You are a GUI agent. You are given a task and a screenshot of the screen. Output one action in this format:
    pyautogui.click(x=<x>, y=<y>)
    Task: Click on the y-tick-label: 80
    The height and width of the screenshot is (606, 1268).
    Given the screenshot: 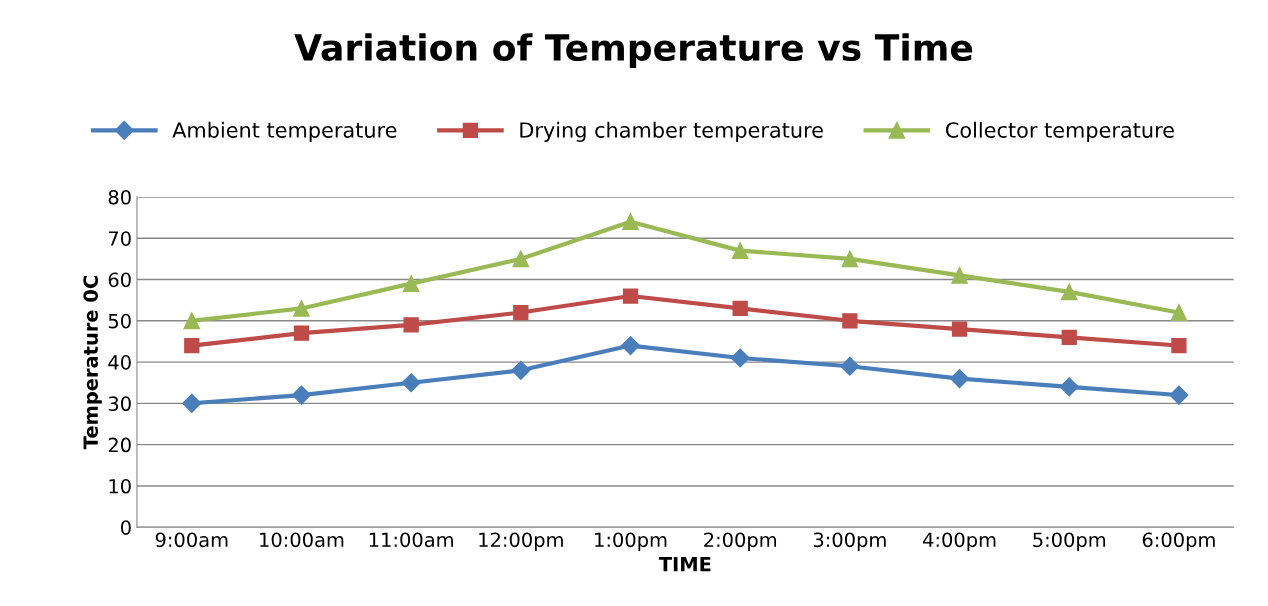 What is the action you would take?
    pyautogui.click(x=119, y=197)
    